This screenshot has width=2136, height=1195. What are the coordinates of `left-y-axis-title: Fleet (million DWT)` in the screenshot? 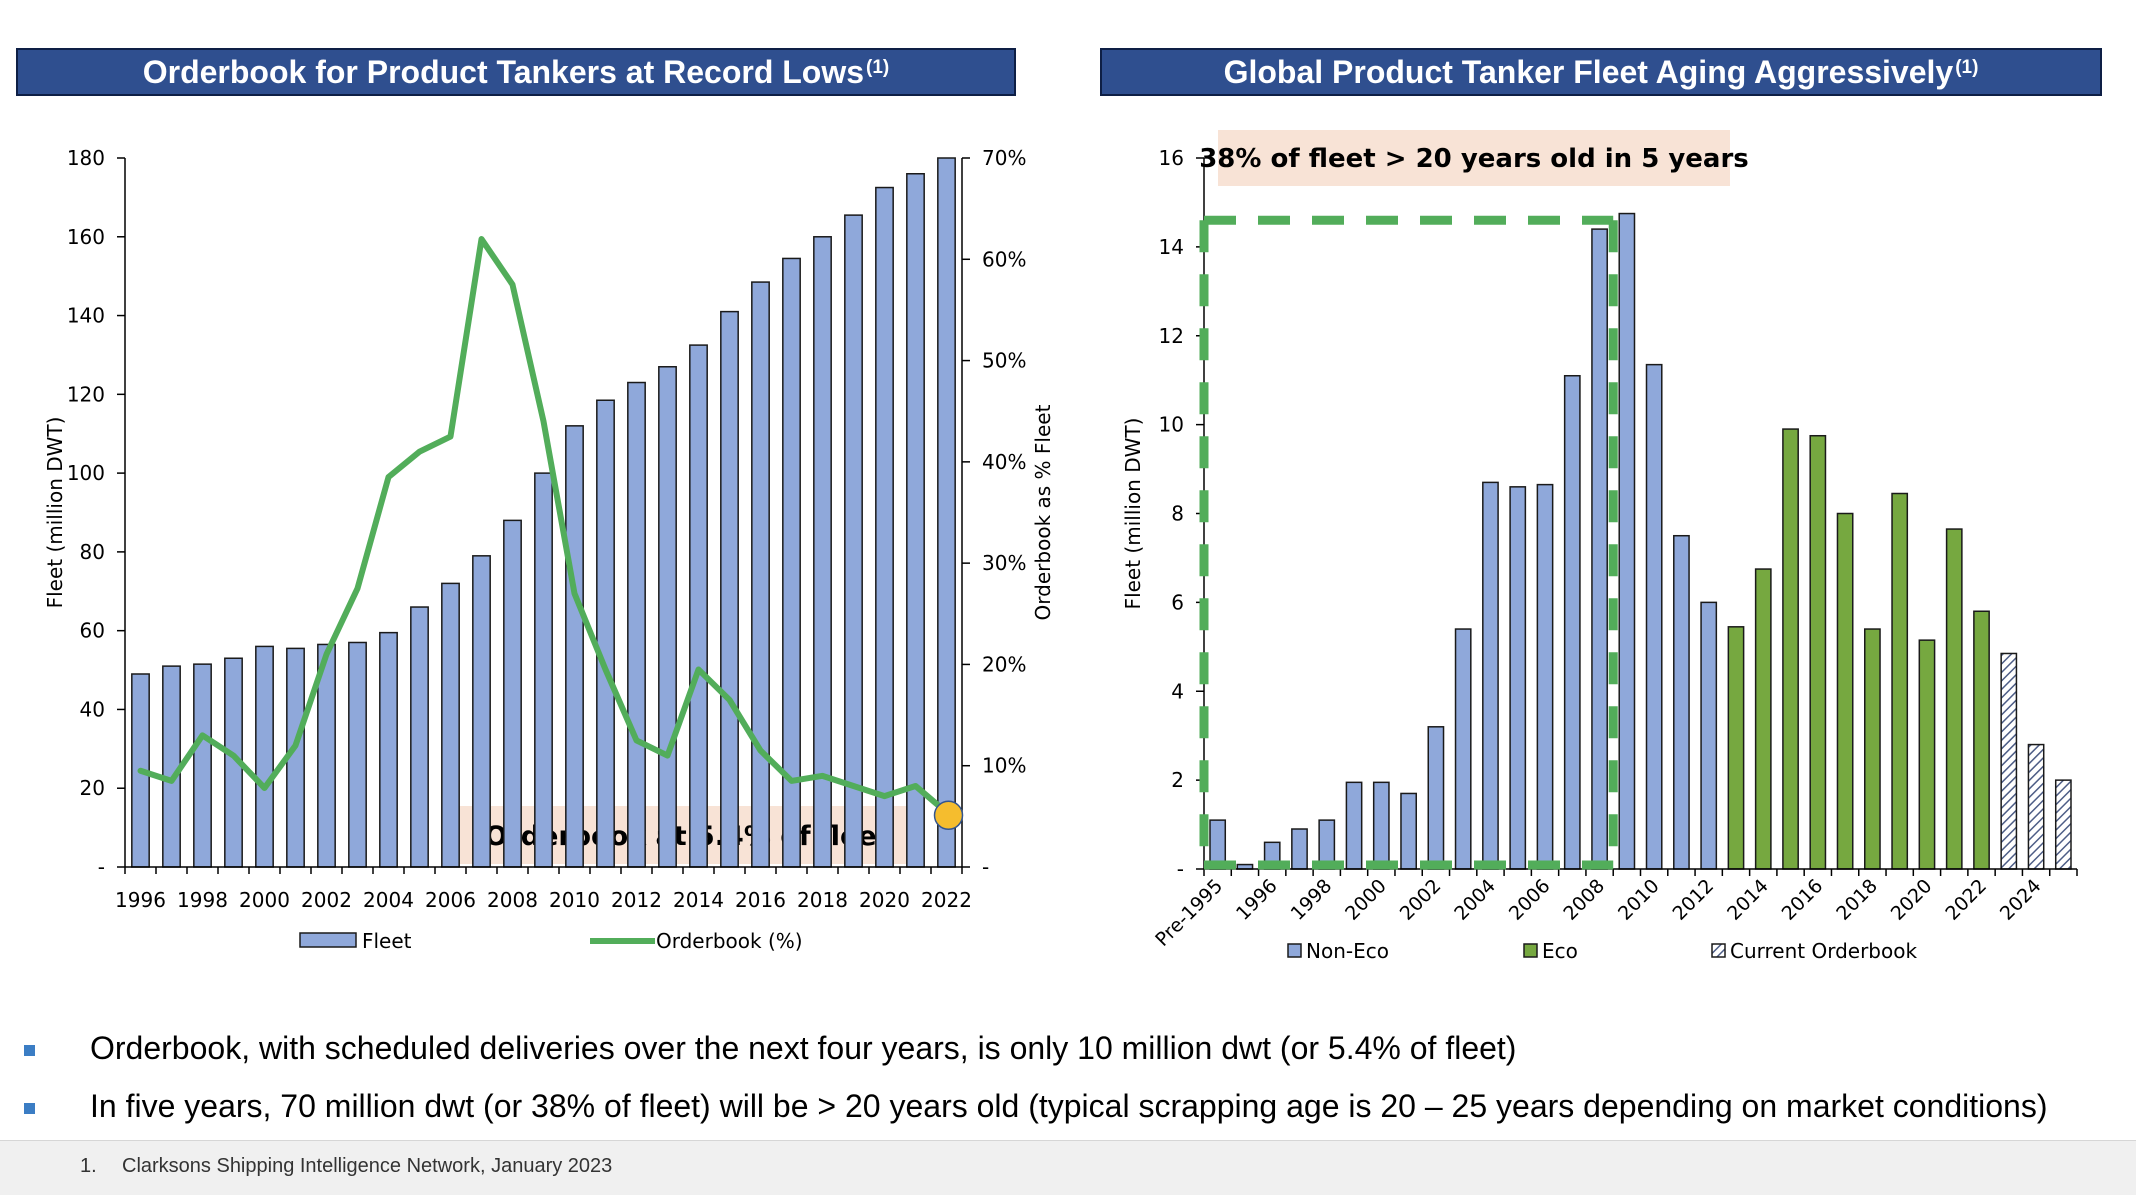 It's located at (55, 513).